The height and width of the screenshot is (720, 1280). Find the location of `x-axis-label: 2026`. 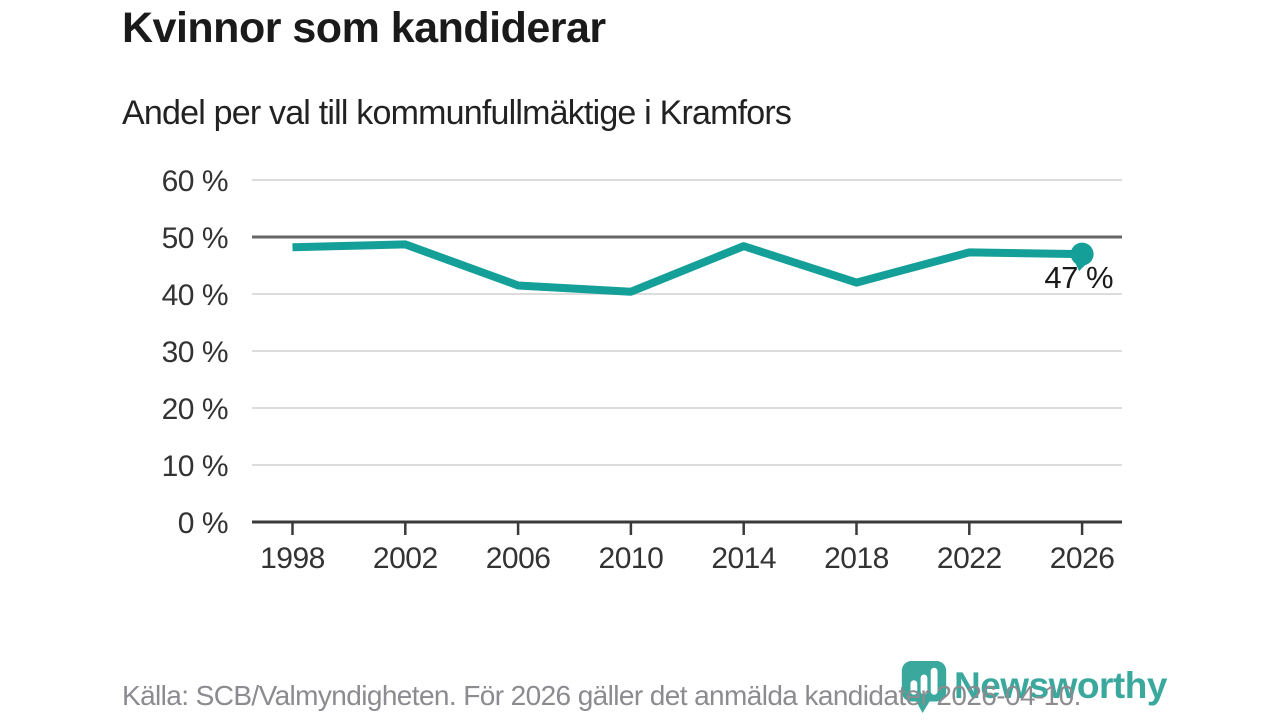

x-axis-label: 2026 is located at coordinates (1082, 558).